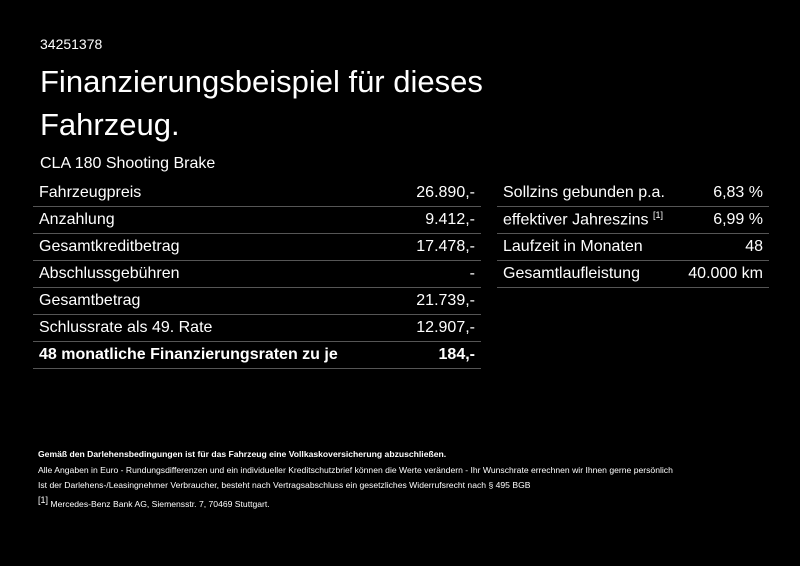 The image size is (800, 566). I want to click on label: Sollzins gebunden p.a., so click(588, 193).